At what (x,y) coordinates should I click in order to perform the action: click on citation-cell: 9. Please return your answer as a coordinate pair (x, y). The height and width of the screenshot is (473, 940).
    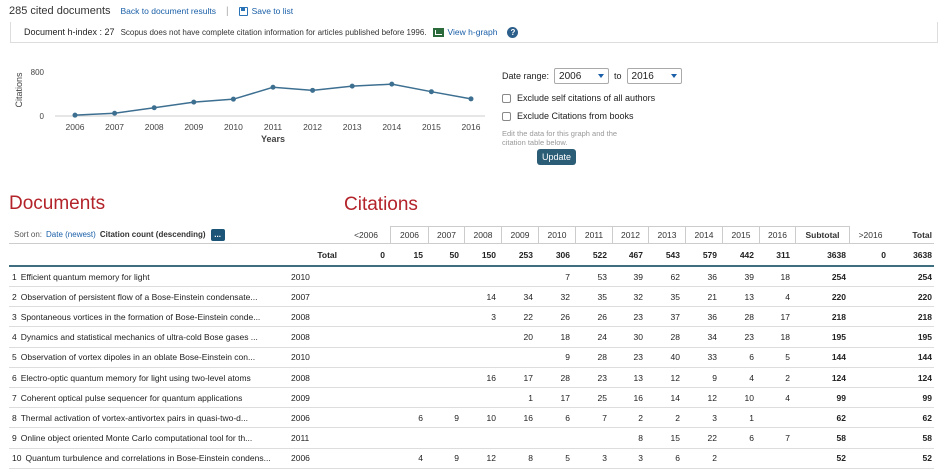
    Looking at the image, I should click on (714, 377).